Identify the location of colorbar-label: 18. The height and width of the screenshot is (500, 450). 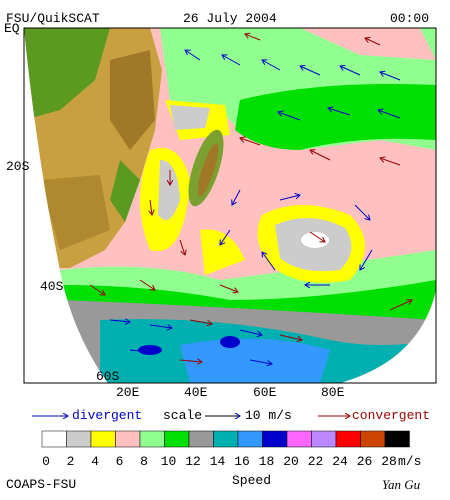
(267, 461).